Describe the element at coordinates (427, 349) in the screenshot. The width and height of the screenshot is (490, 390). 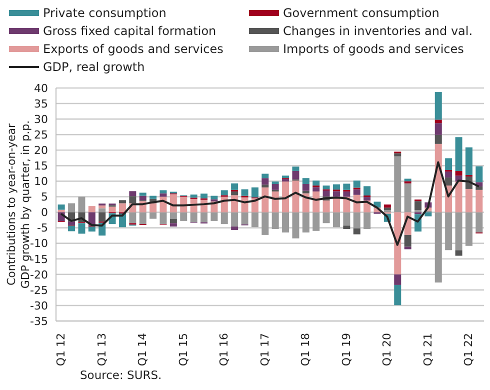
I see `x-tick-label: Q1 21` at that location.